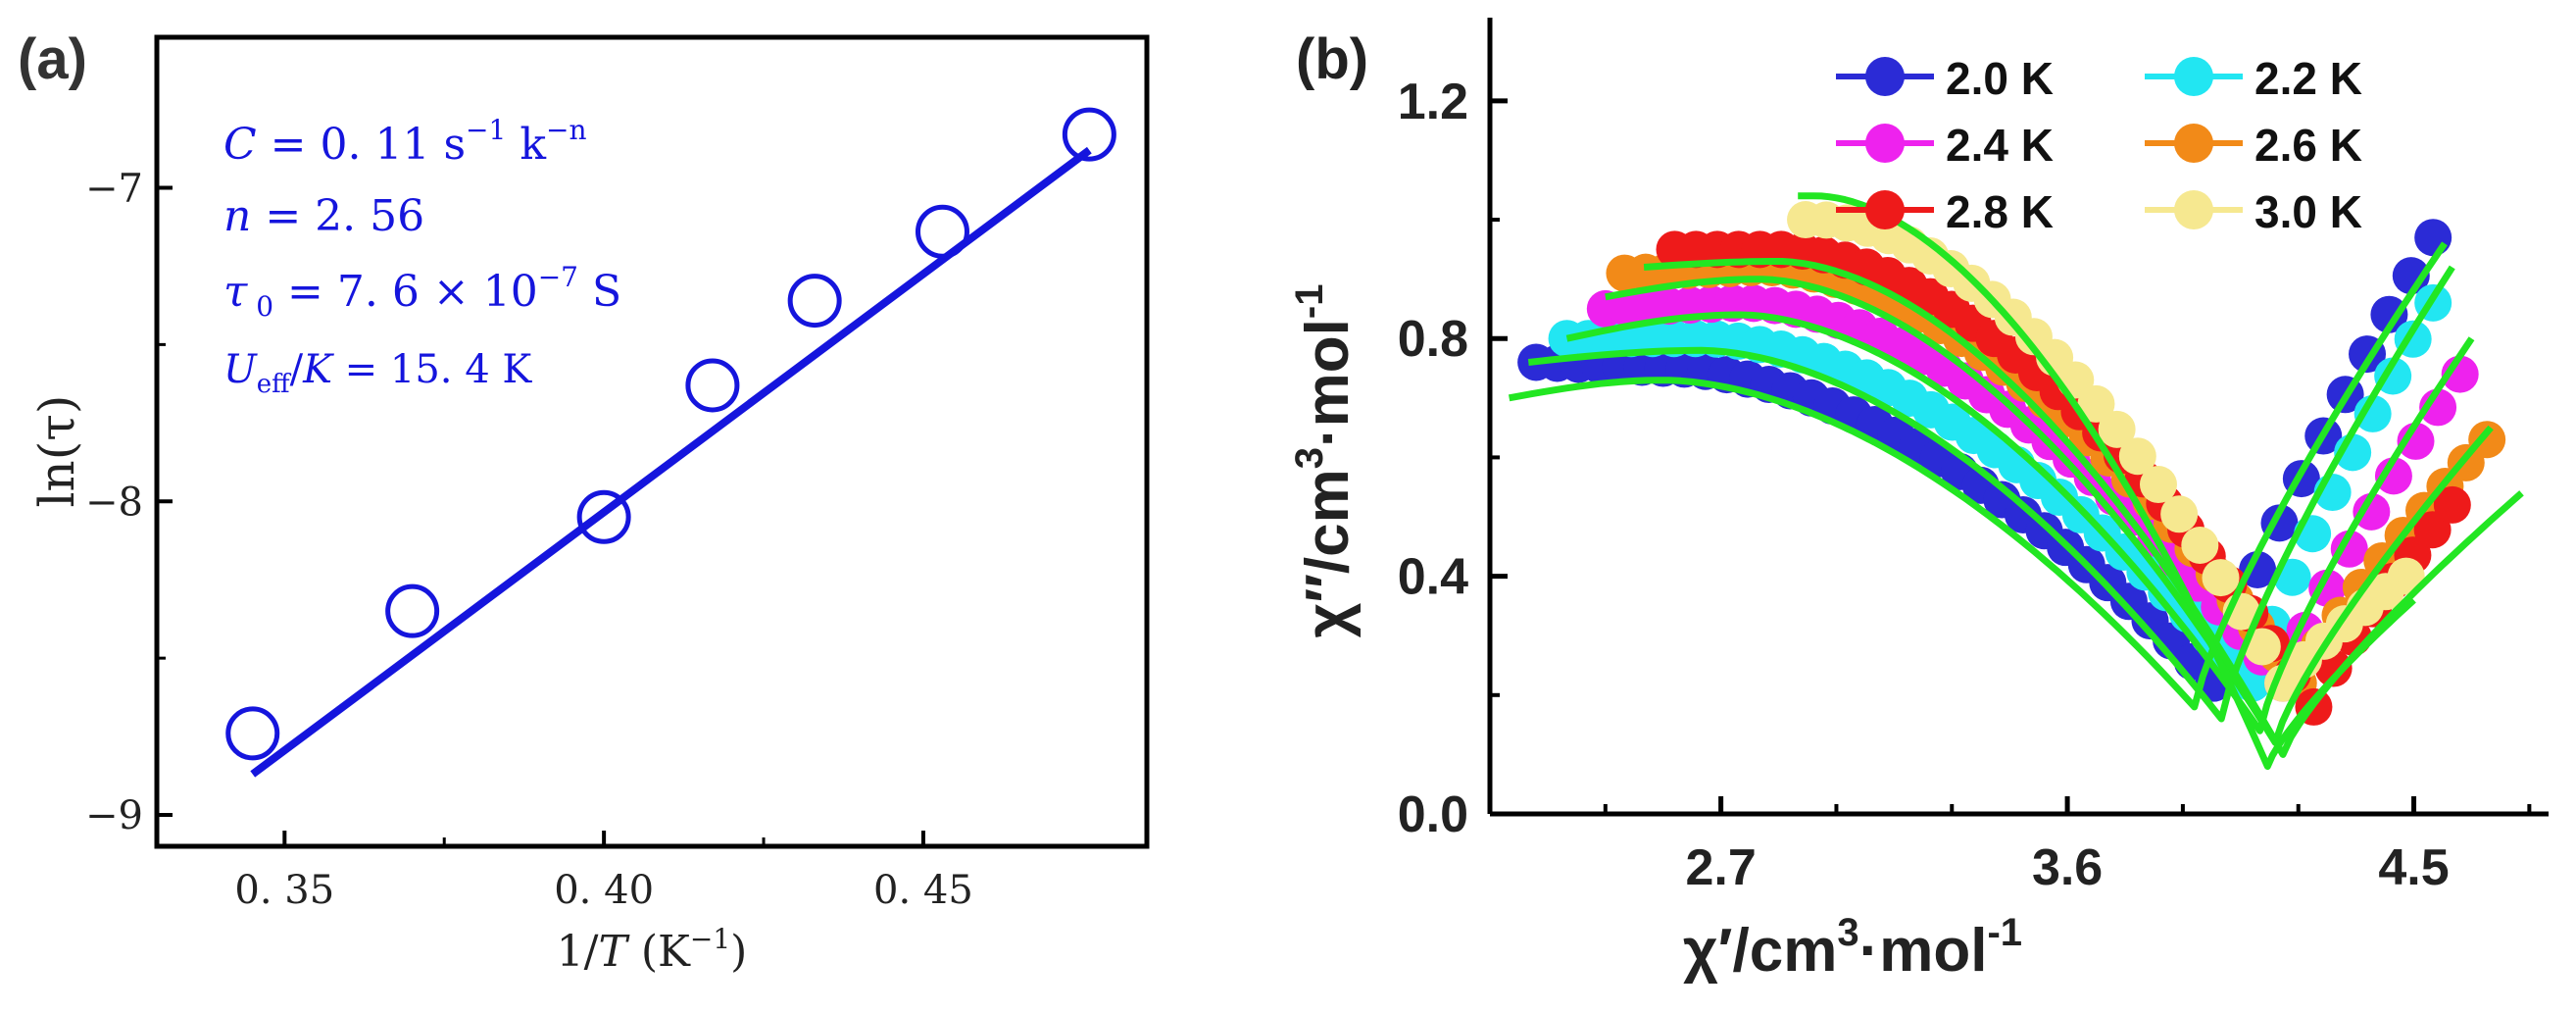 Image resolution: width=2576 pixels, height=1013 pixels. Describe the element at coordinates (1945, 145) in the screenshot. I see `legend-item: 2.4 K` at that location.